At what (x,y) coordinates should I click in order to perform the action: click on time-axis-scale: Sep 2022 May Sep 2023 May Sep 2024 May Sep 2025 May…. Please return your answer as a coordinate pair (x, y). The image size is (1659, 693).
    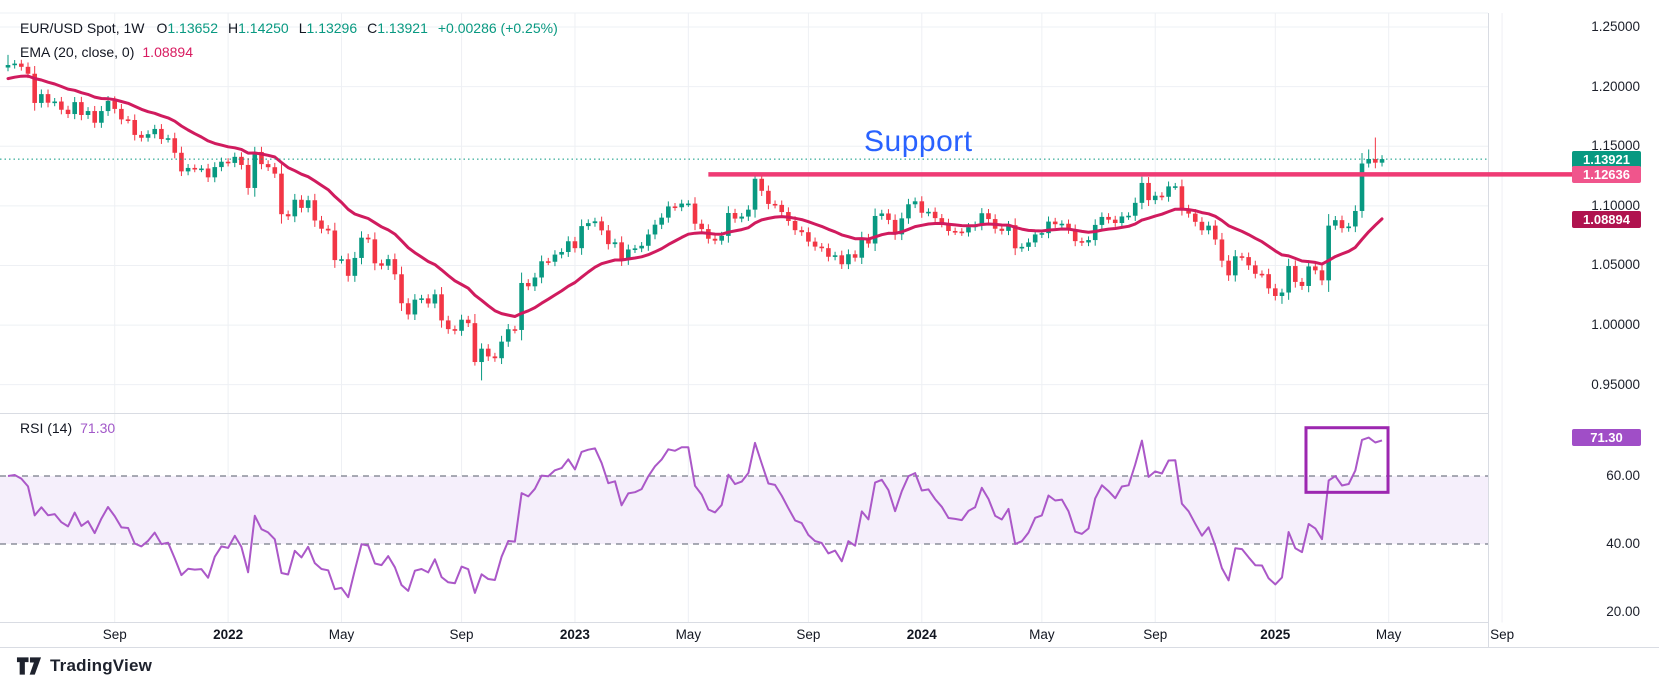
    Looking at the image, I should click on (757, 635).